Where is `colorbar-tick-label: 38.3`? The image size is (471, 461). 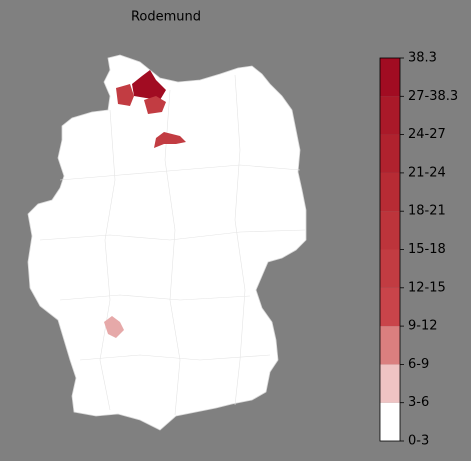 colorbar-tick-label: 38.3 is located at coordinates (422, 58).